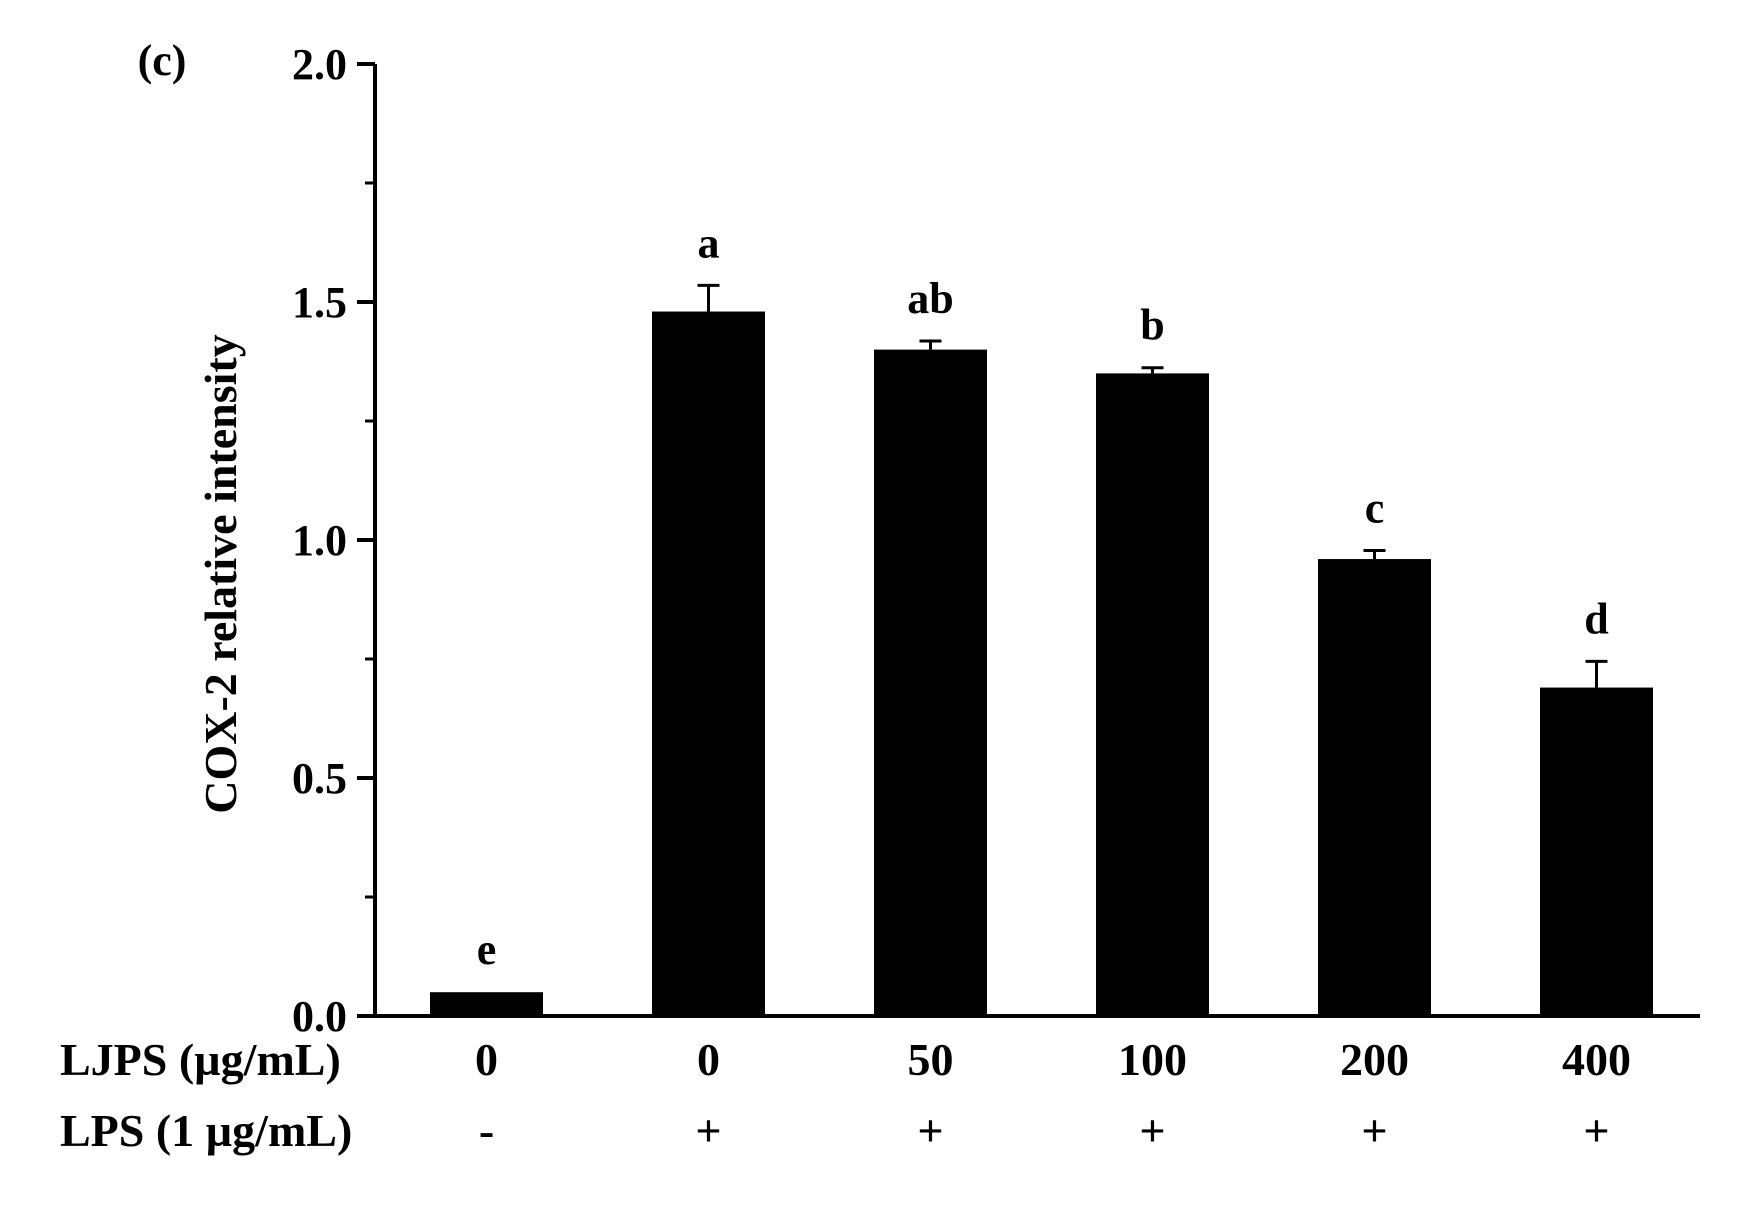 This screenshot has height=1211, width=1739. I want to click on y-axis: 0.0 0.5 1.0 1.5 2.0, so click(334, 540).